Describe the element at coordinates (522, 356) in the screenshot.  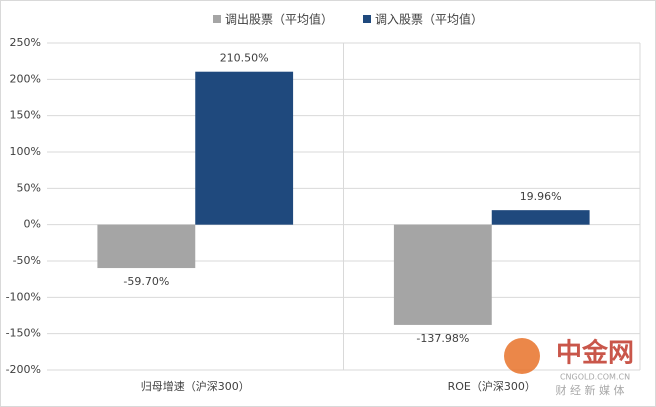
I see `watermark-logo` at that location.